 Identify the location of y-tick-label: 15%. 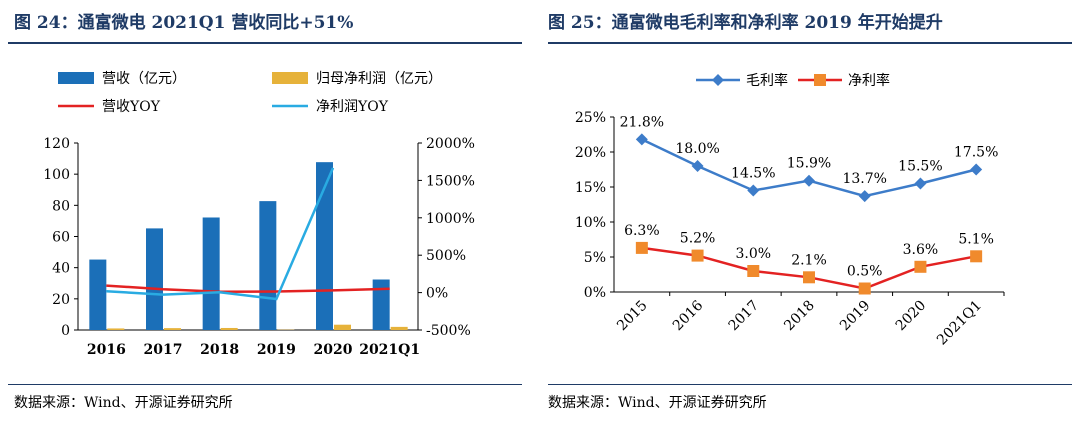
(590, 188).